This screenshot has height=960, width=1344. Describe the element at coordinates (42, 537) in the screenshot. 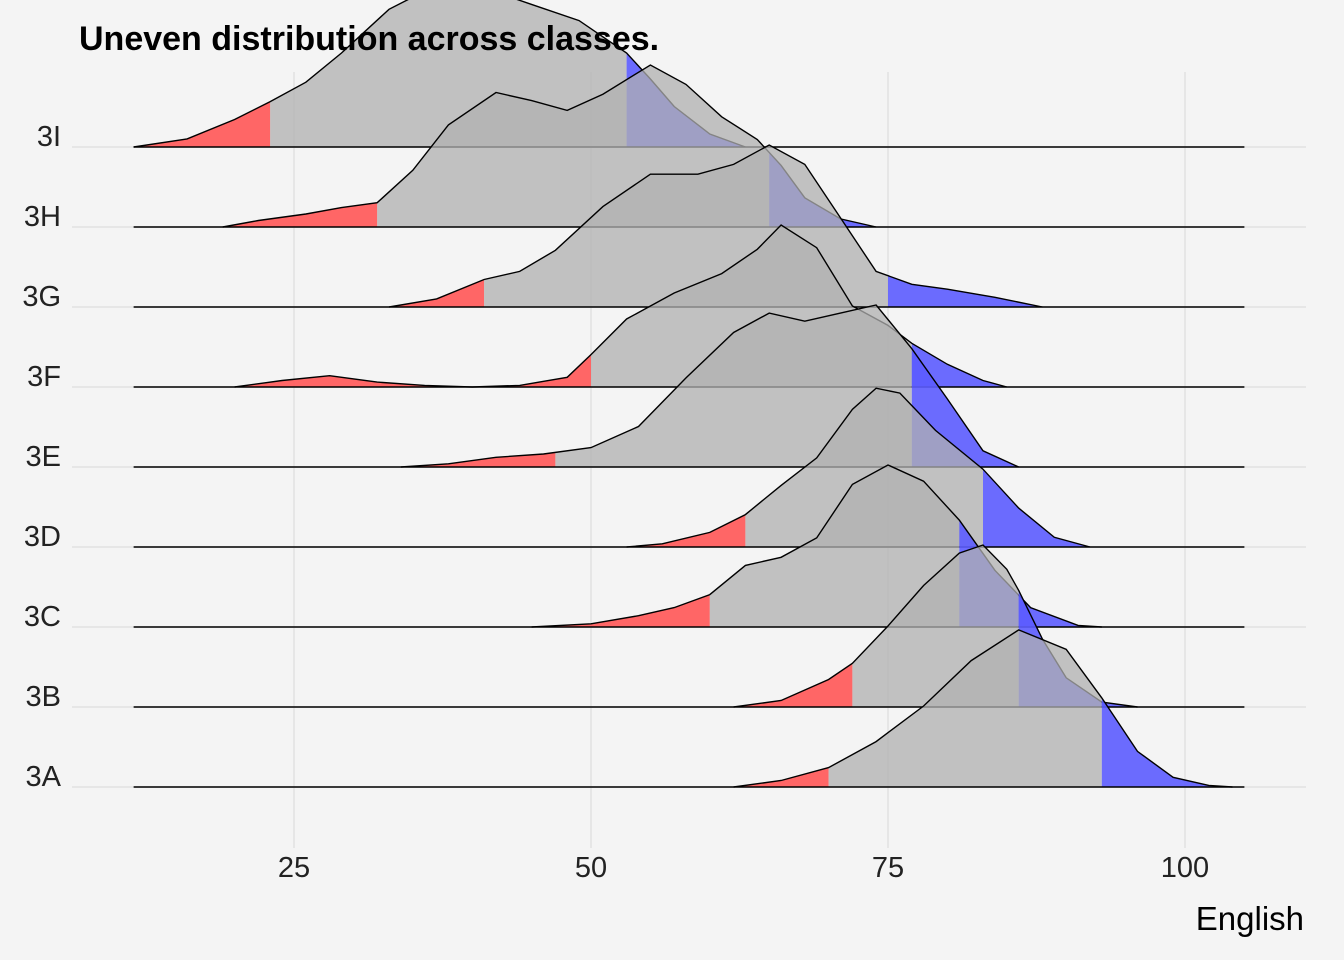

I see `y-tick-label-3D: 3D` at that location.